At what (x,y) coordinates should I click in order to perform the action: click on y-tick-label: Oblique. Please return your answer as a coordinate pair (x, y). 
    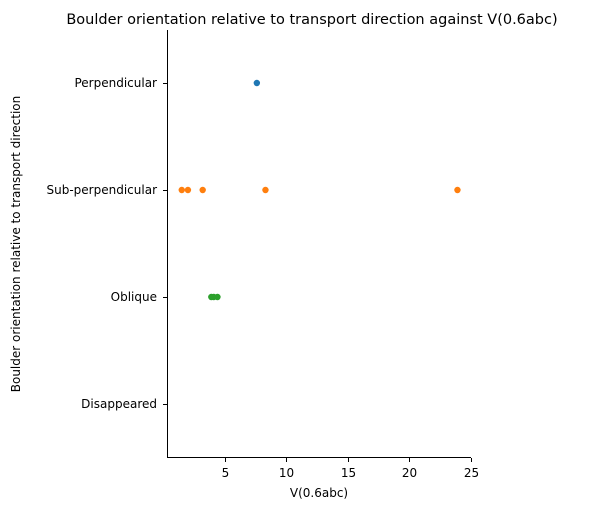
    Looking at the image, I should click on (134, 297).